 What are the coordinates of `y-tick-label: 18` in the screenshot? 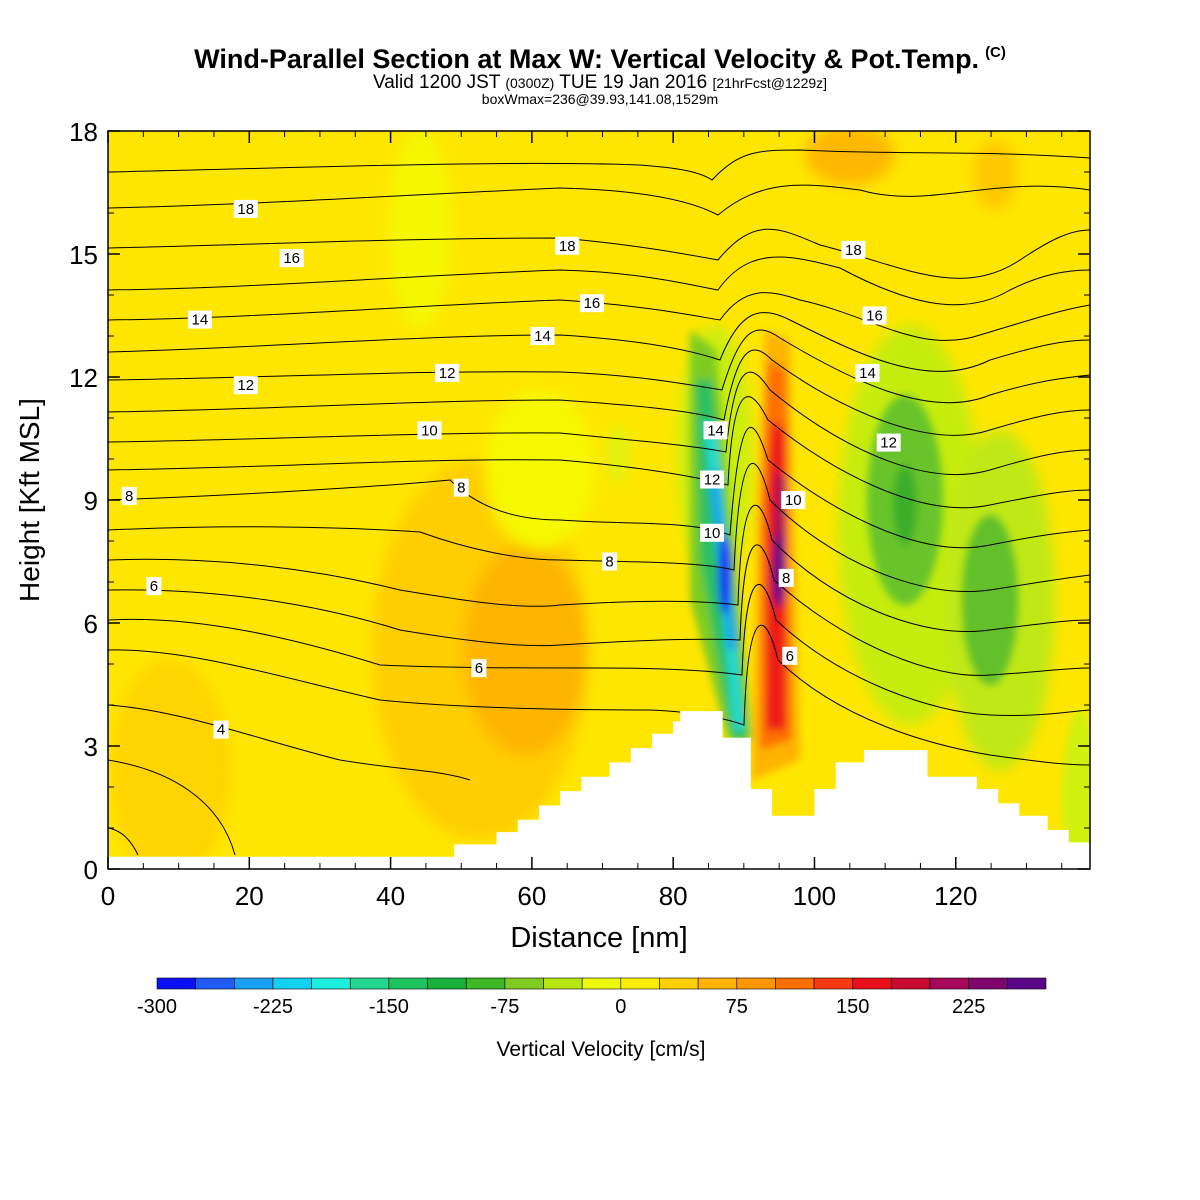 It's located at (83, 132).